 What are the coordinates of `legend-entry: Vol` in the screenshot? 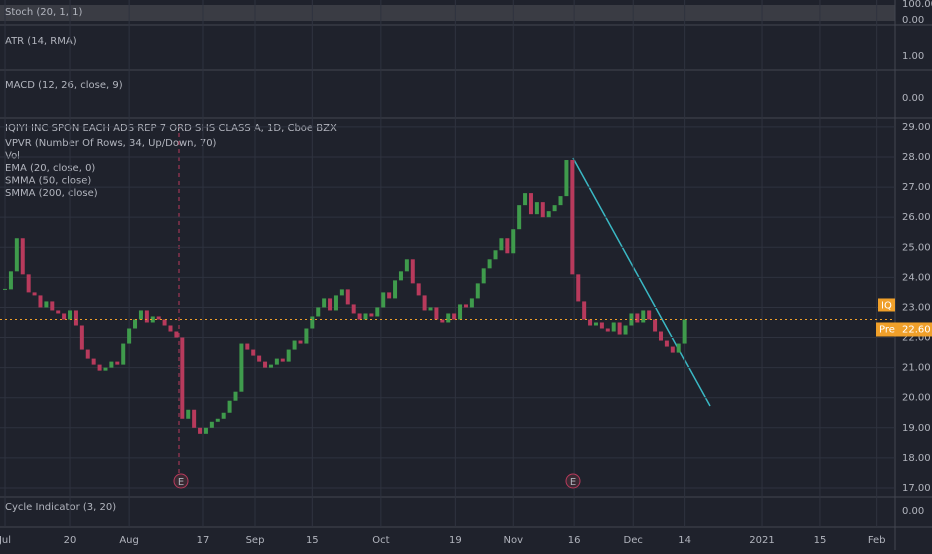 It's located at (12, 156).